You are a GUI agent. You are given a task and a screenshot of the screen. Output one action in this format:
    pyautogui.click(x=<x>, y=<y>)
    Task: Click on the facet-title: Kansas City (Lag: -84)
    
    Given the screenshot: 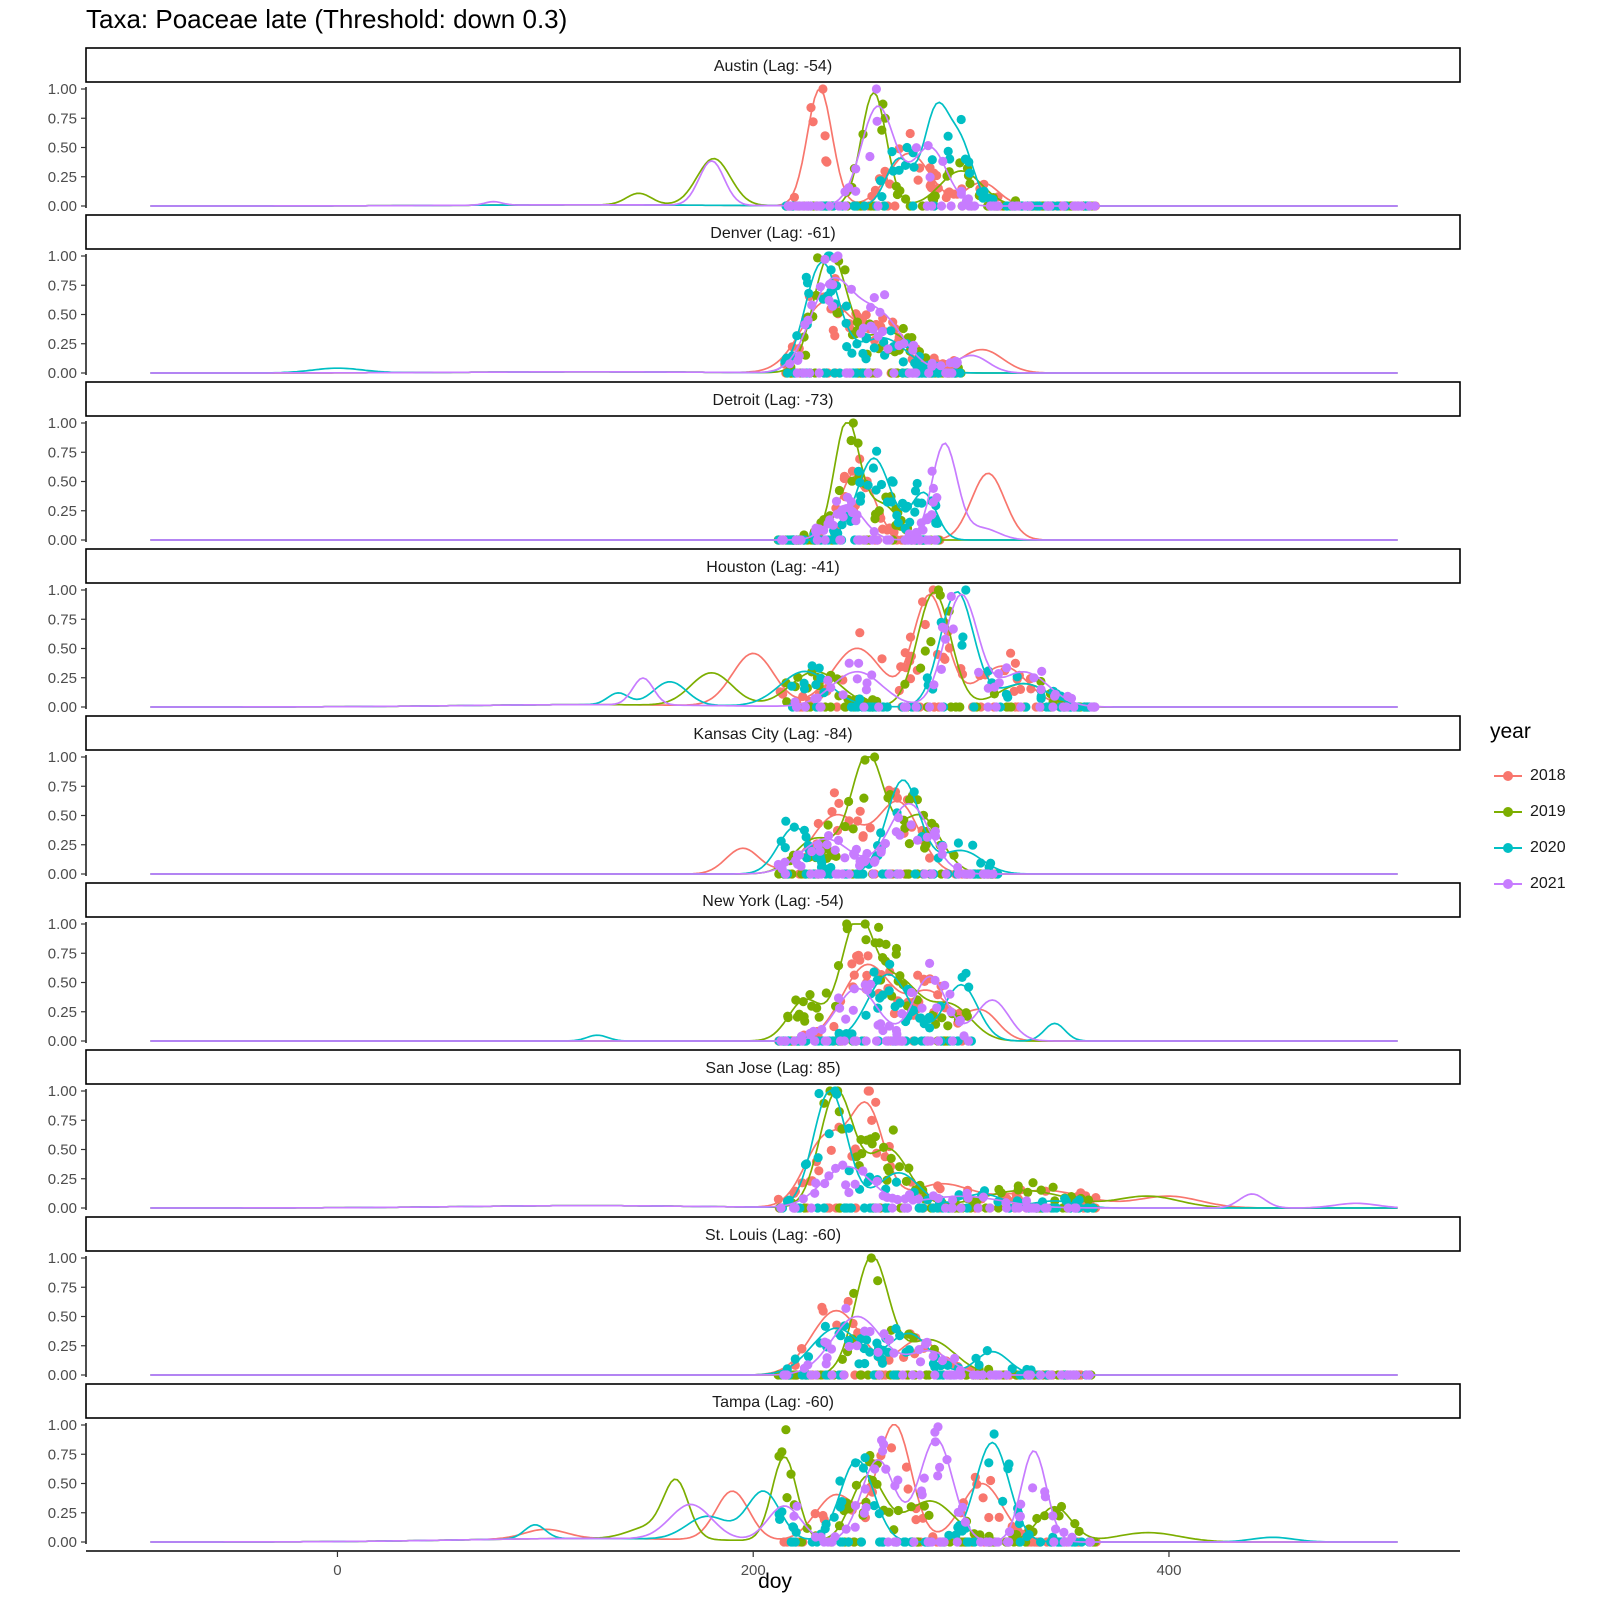 What is the action you would take?
    pyautogui.click(x=772, y=734)
    